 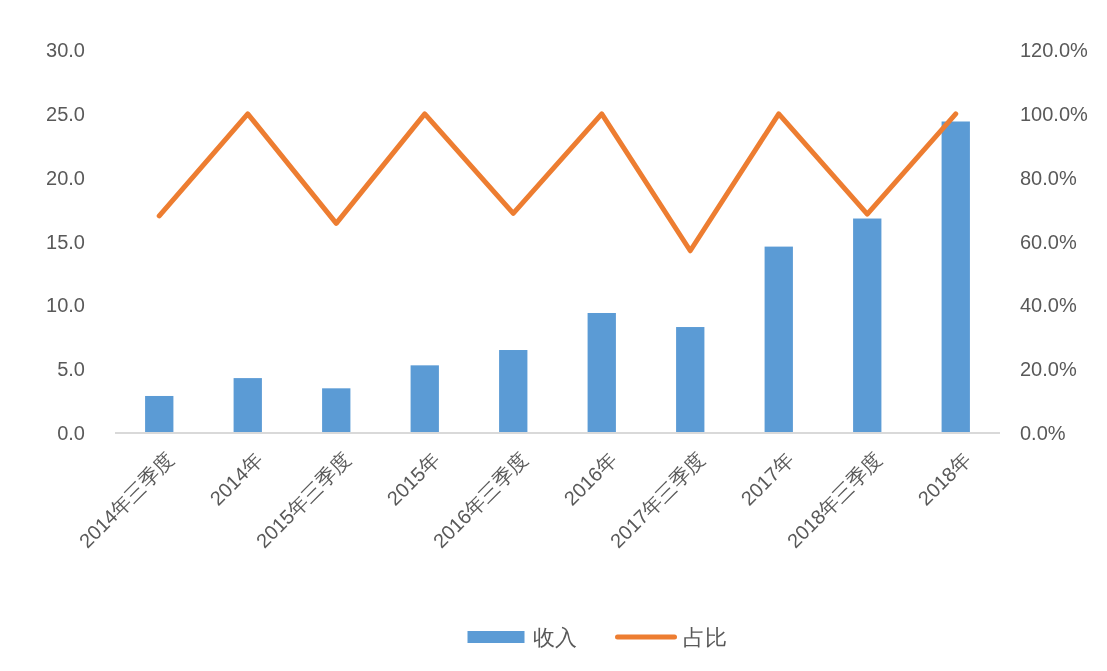 I want to click on y-tick-label: 25.0, so click(x=65, y=113).